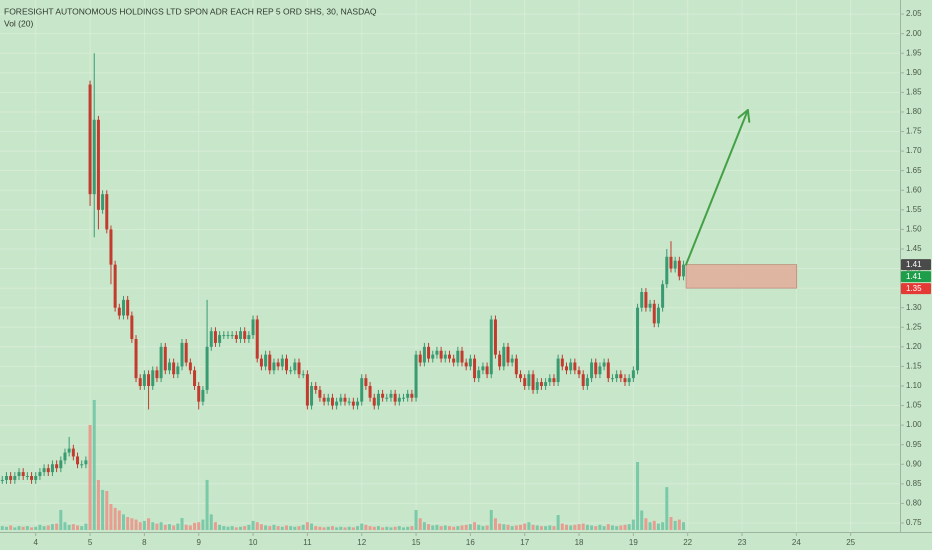 The height and width of the screenshot is (550, 932). What do you see at coordinates (914, 307) in the screenshot?
I see `y-tick-label: 1.30` at bounding box center [914, 307].